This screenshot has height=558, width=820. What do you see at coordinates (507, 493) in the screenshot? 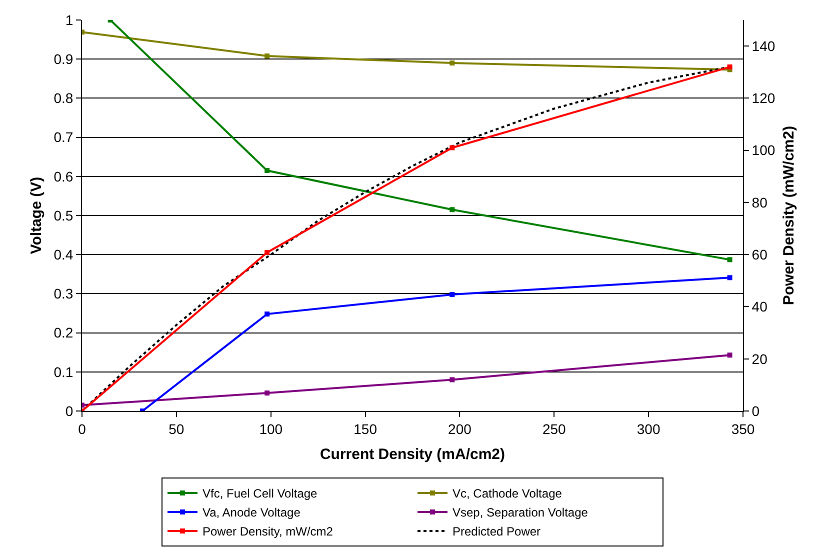
I see `legend-label: Vc, Cathode Voltage` at bounding box center [507, 493].